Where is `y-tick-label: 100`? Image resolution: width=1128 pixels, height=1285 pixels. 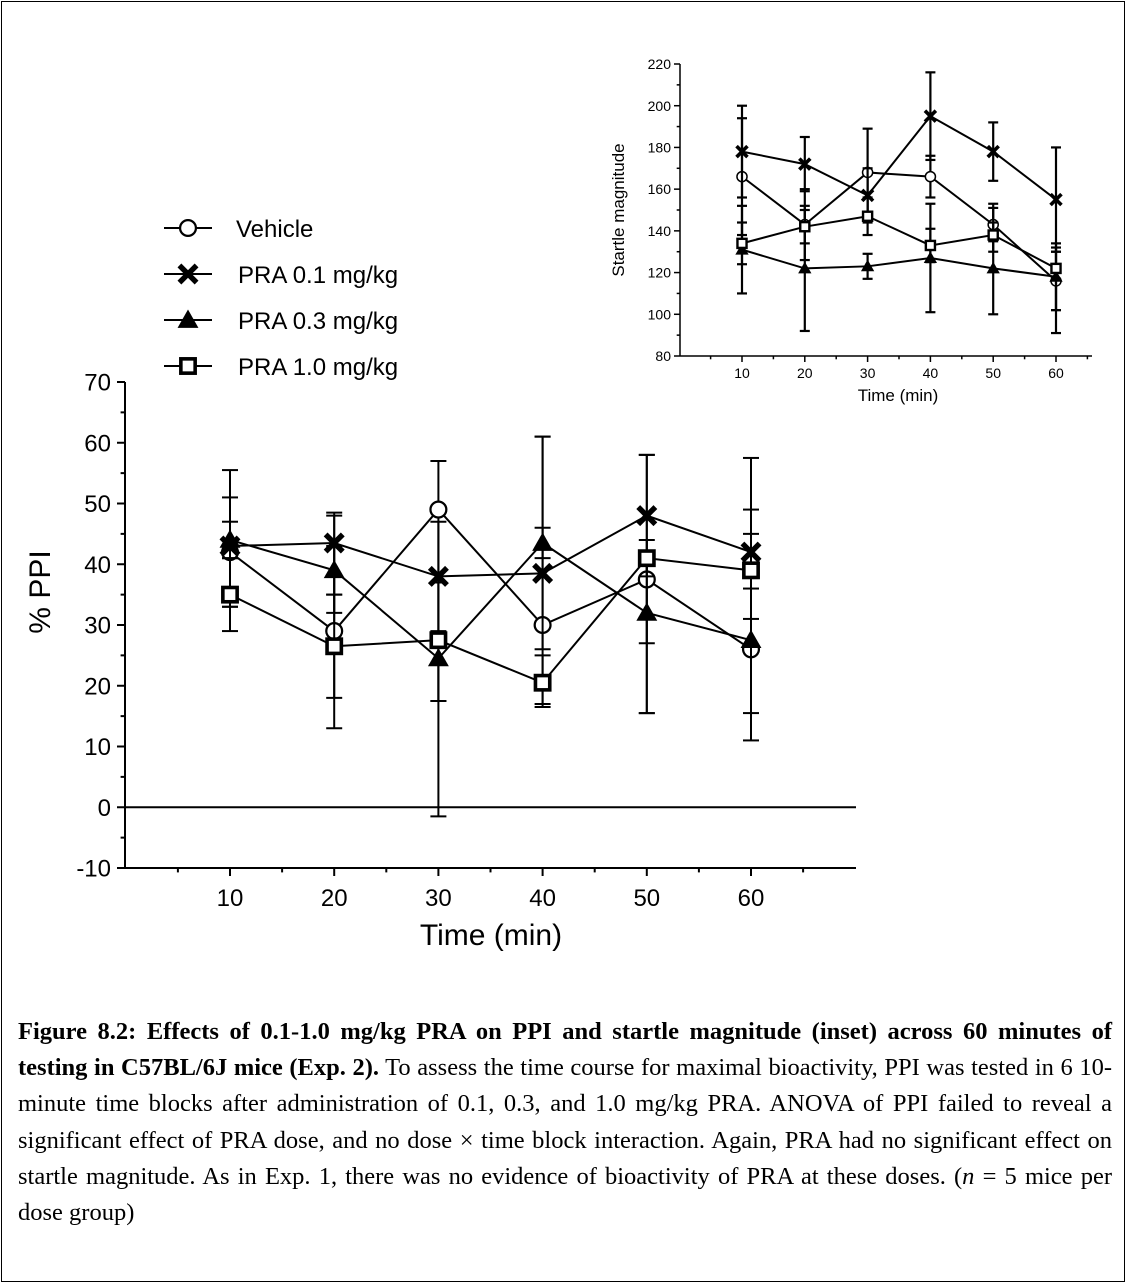
y-tick-label: 100 is located at coordinates (660, 314).